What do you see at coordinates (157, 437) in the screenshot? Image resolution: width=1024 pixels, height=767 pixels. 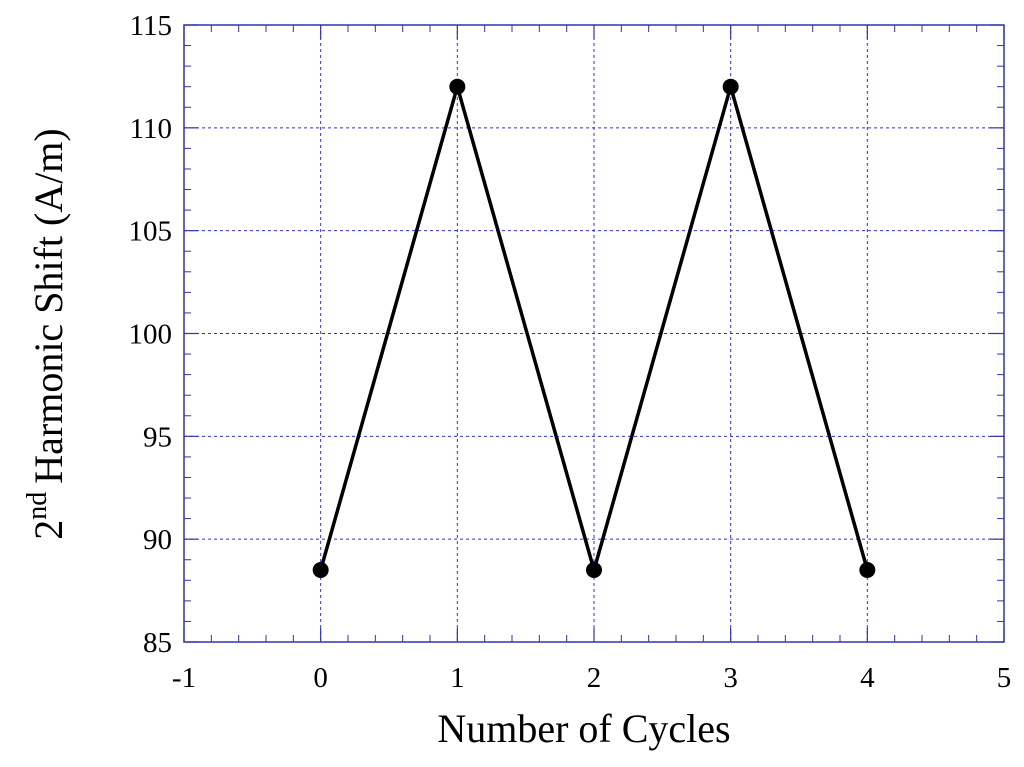 I see `y-tick-label: 95` at bounding box center [157, 437].